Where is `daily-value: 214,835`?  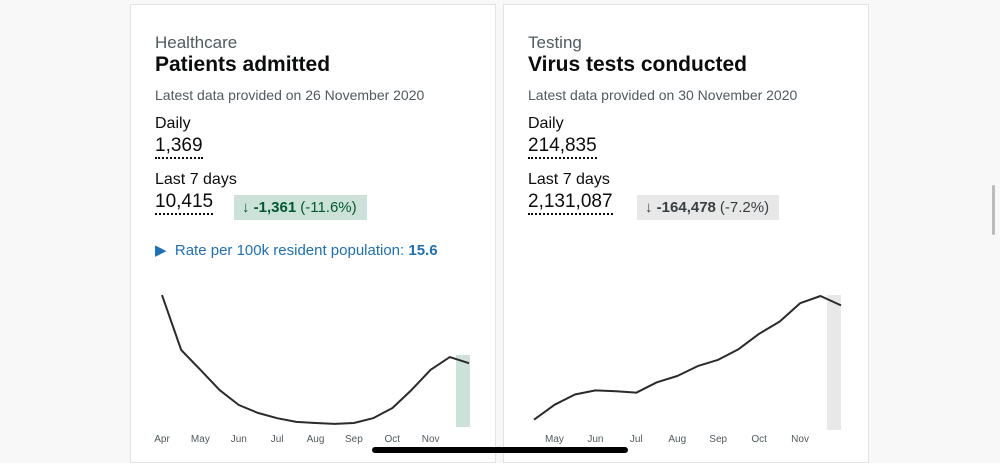
daily-value: 214,835 is located at coordinates (562, 147).